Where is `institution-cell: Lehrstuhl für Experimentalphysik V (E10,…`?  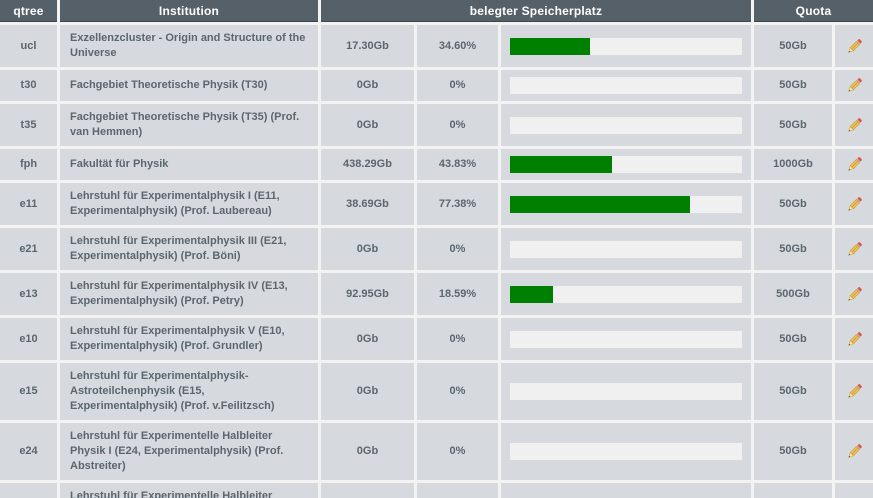
institution-cell: Lehrstuhl für Experimentalphysik V (E10,… is located at coordinates (189, 339).